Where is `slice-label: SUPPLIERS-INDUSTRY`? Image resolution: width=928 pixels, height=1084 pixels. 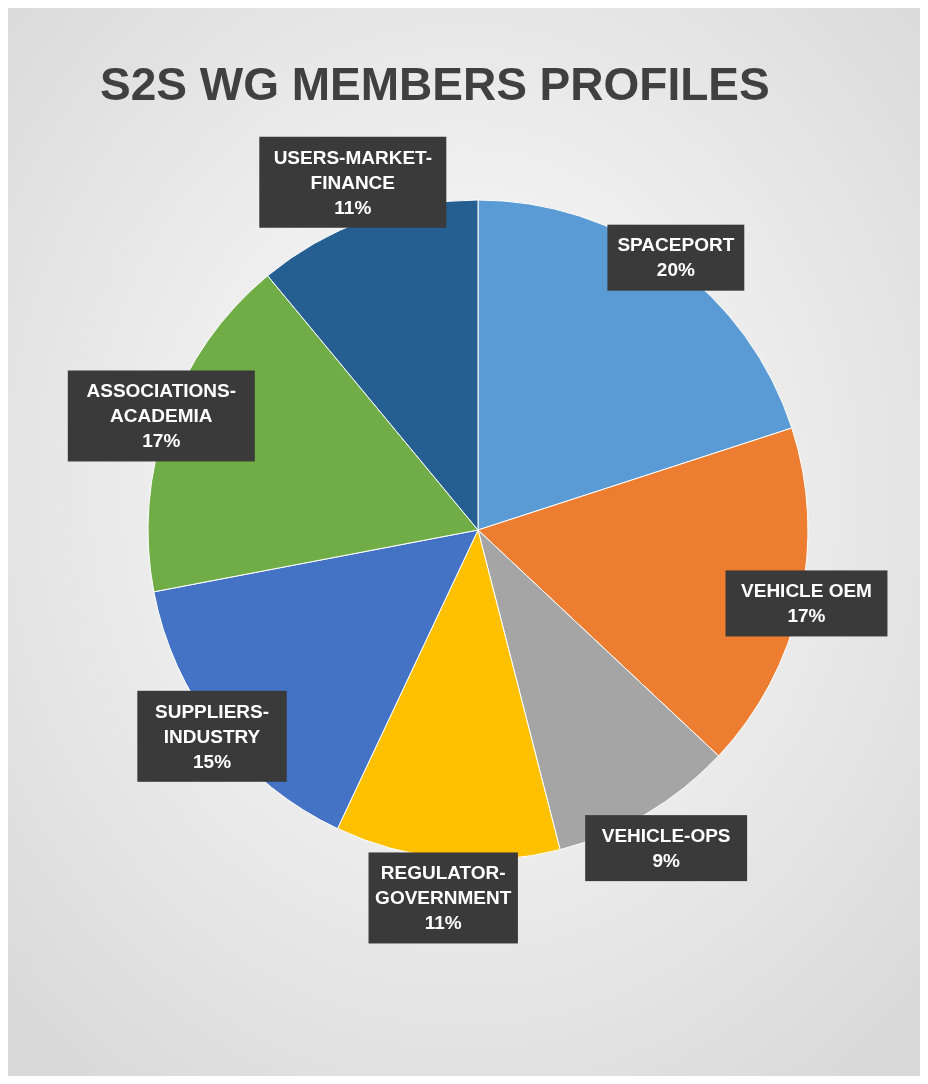 slice-label: SUPPLIERS-INDUSTRY is located at coordinates (212, 723).